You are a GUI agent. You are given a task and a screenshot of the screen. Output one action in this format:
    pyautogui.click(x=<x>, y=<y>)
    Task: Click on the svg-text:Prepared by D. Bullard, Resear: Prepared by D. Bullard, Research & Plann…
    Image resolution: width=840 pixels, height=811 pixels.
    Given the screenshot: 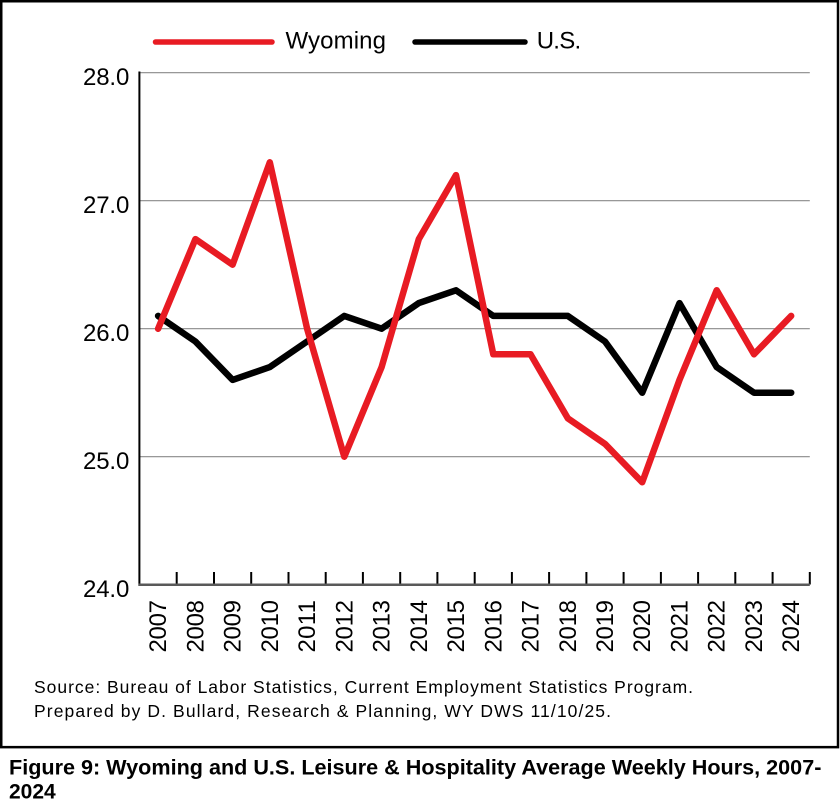 What is the action you would take?
    pyautogui.click(x=322, y=711)
    